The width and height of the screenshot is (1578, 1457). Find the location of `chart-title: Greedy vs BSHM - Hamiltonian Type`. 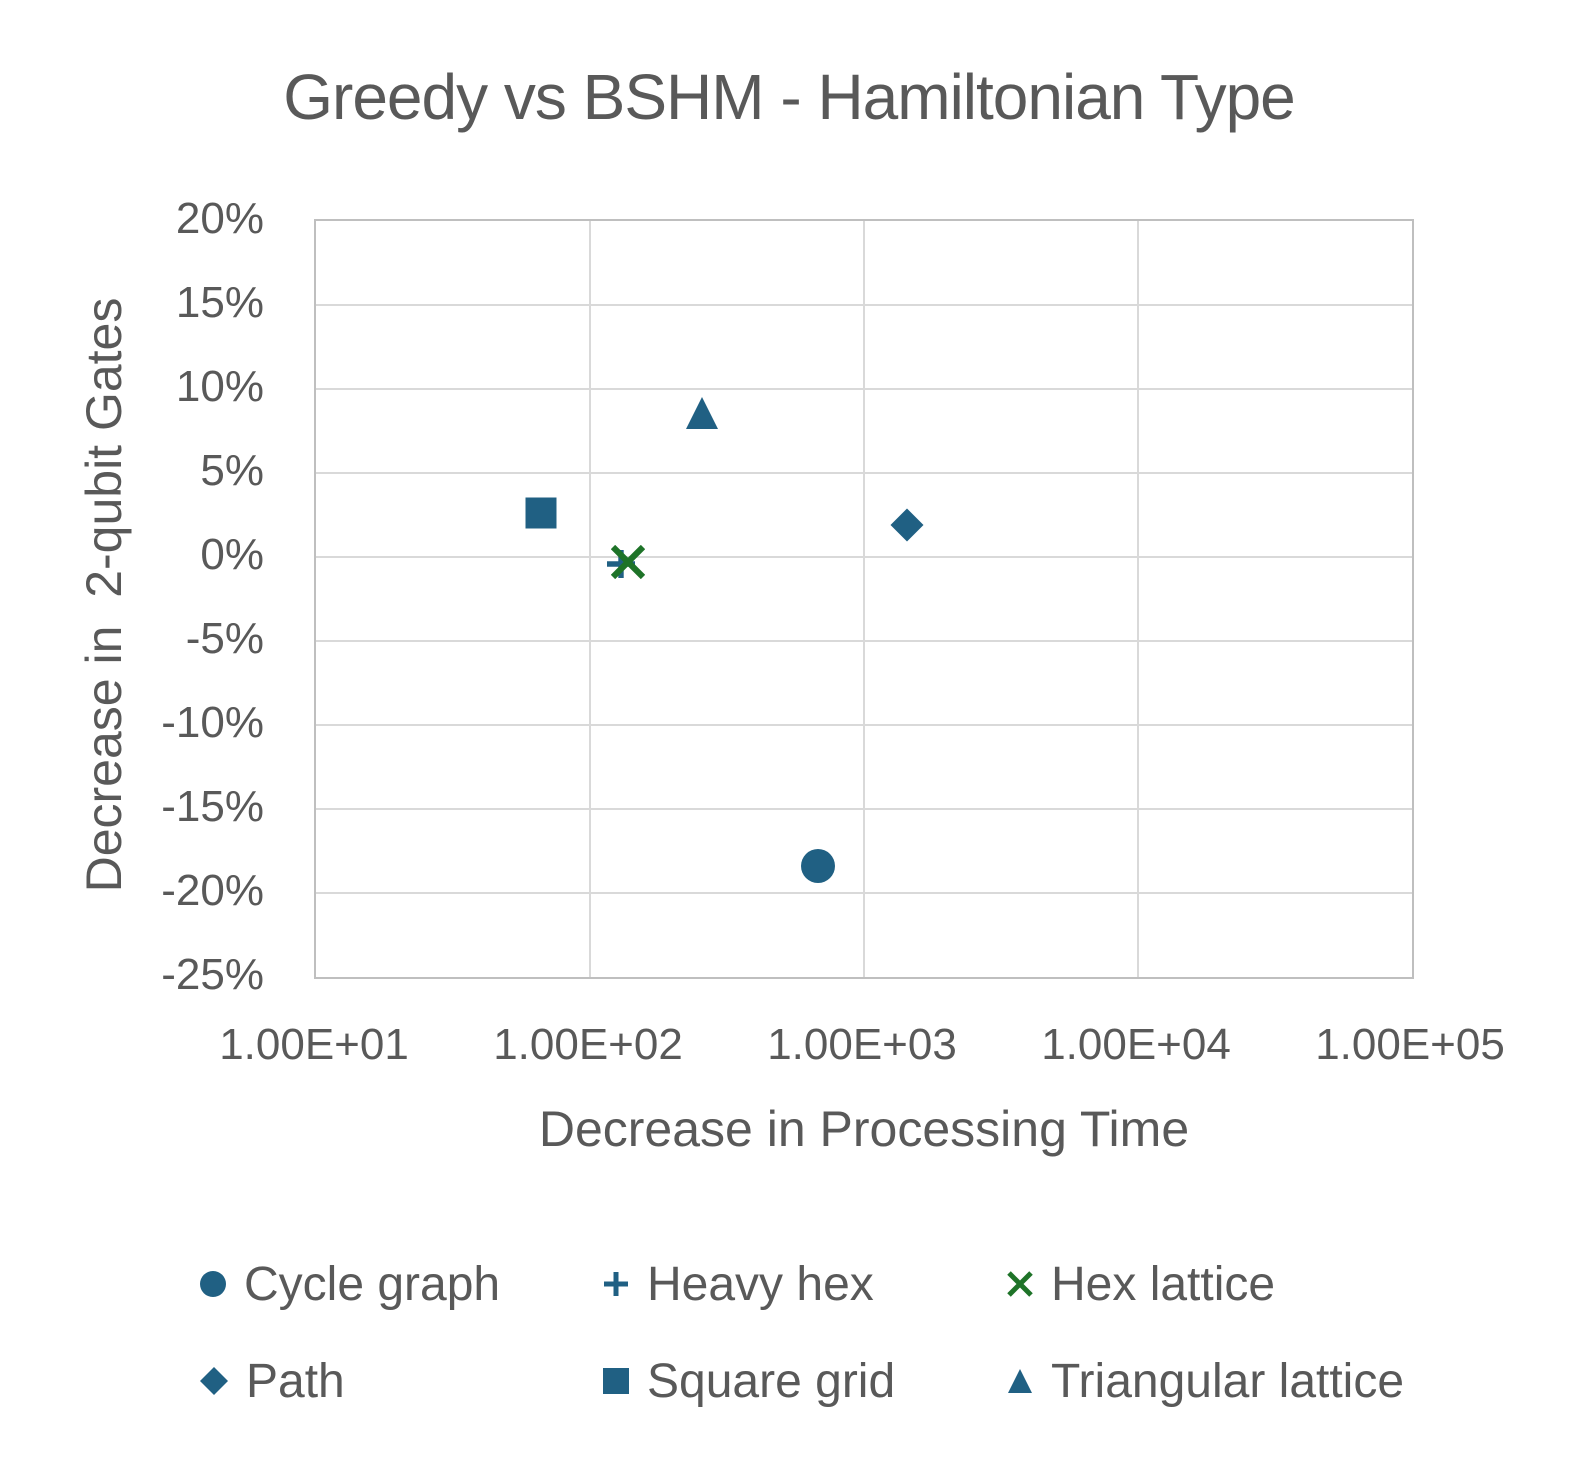

chart-title: Greedy vs BSHM - Hamiltonian Type is located at coordinates (789, 97).